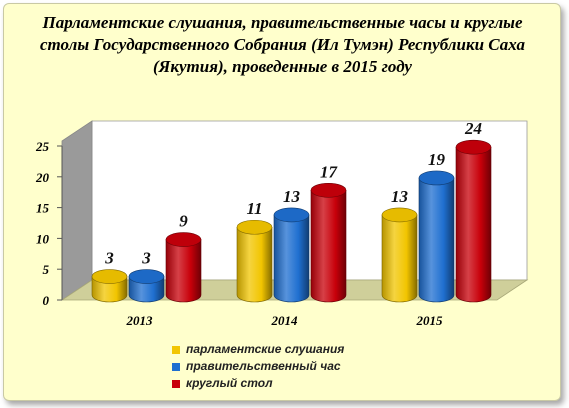  I want to click on x-axis: 2013 2014 2015, so click(285, 320).